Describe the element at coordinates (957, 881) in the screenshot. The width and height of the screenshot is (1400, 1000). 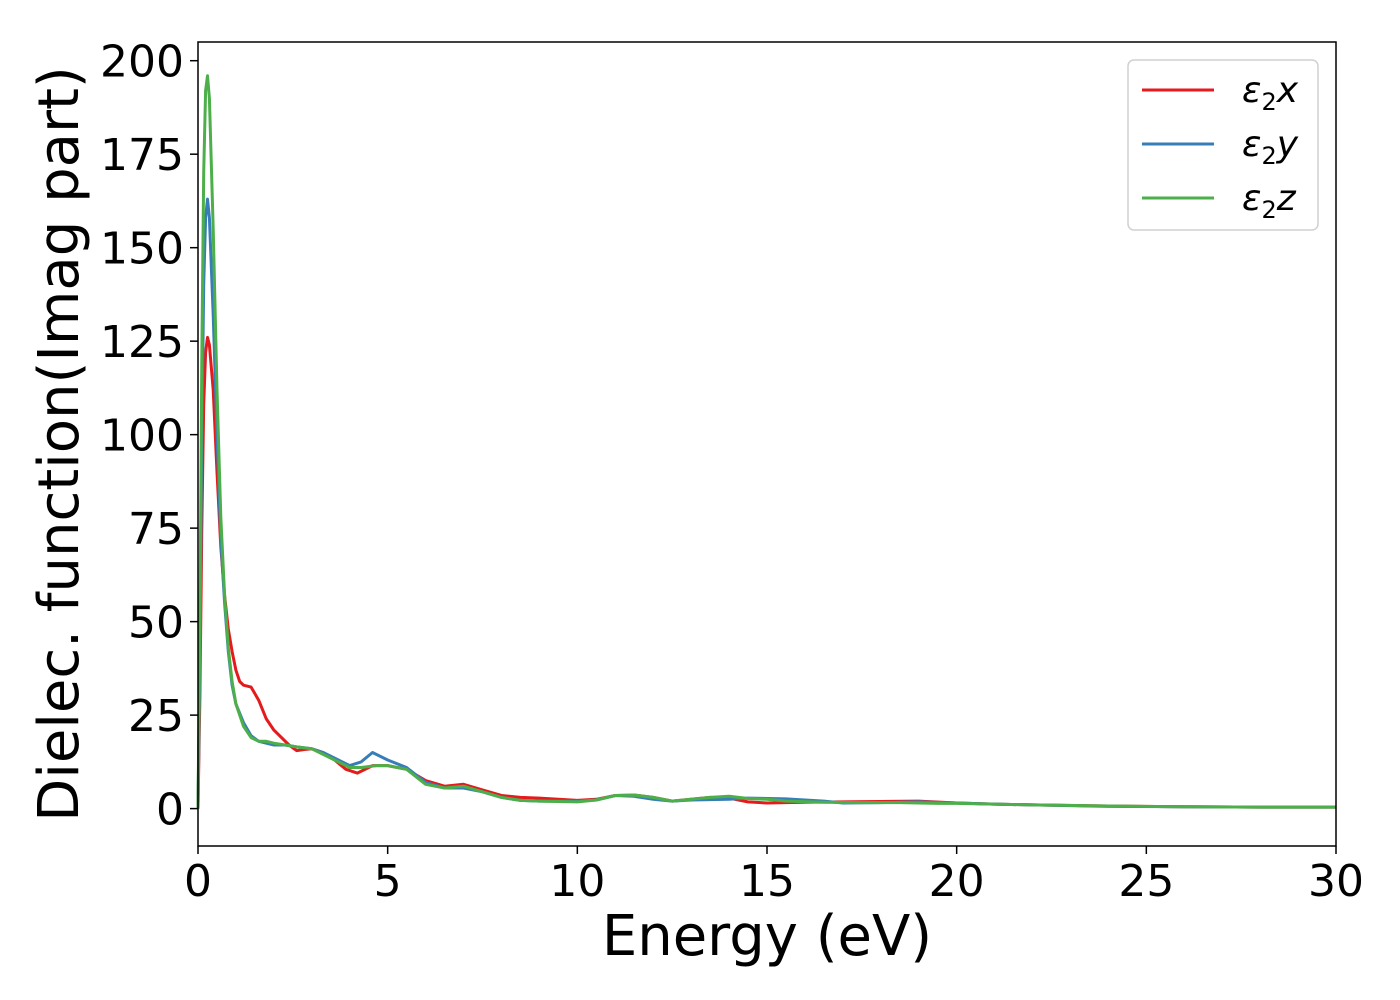
I see `x-tick-label: 20` at that location.